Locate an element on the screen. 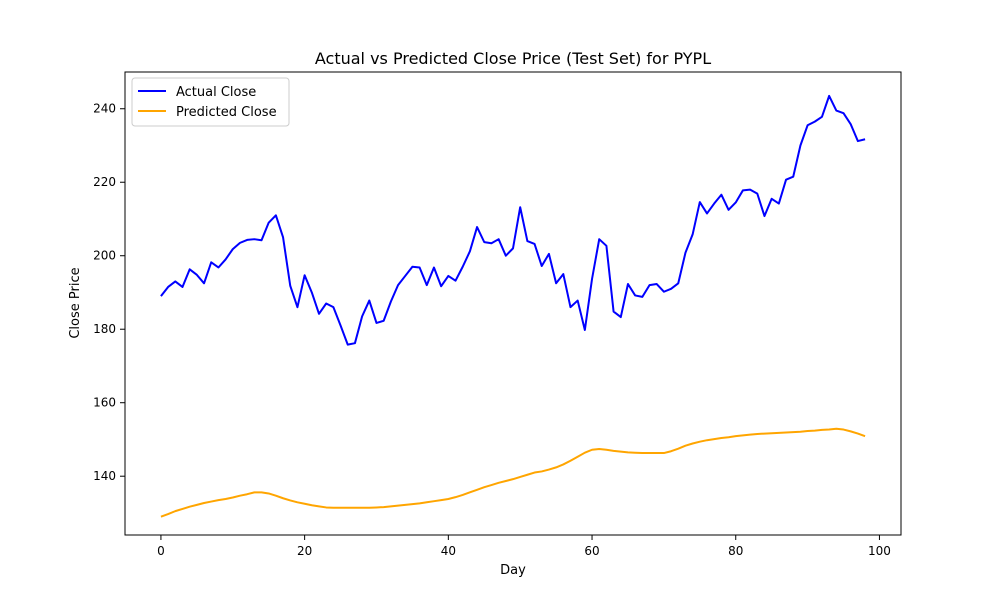 The width and height of the screenshot is (1000, 600). legend-box is located at coordinates (210, 102).